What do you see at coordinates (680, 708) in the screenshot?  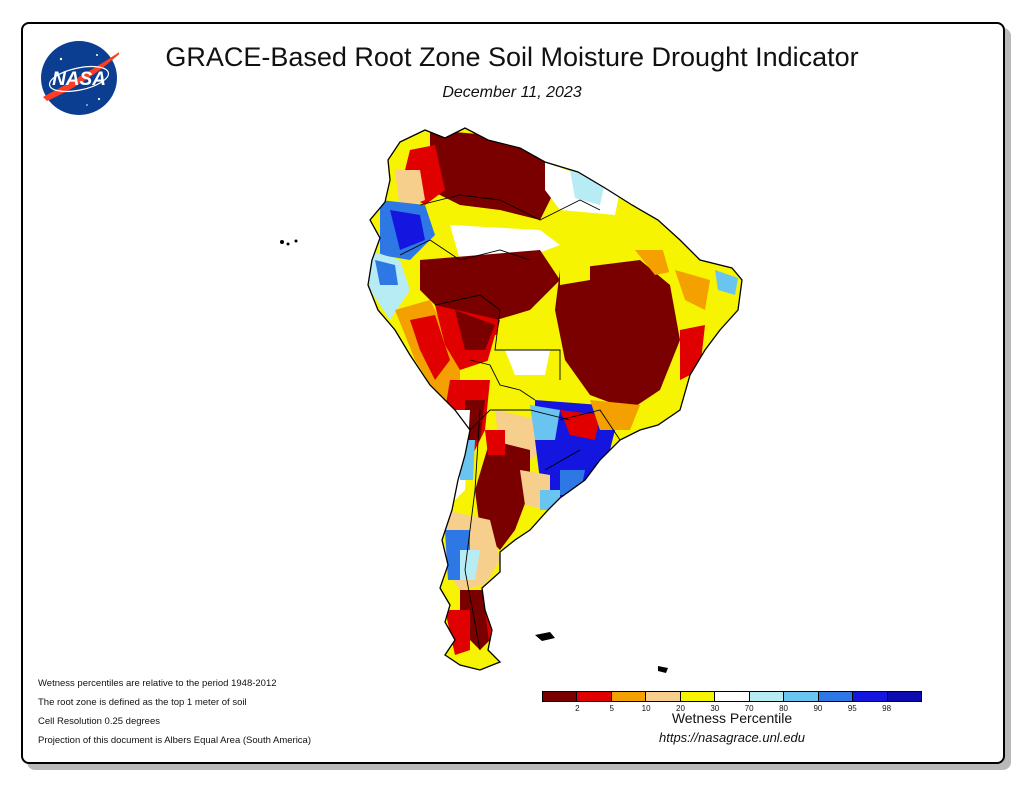 I see `legend-tick-label: 20` at bounding box center [680, 708].